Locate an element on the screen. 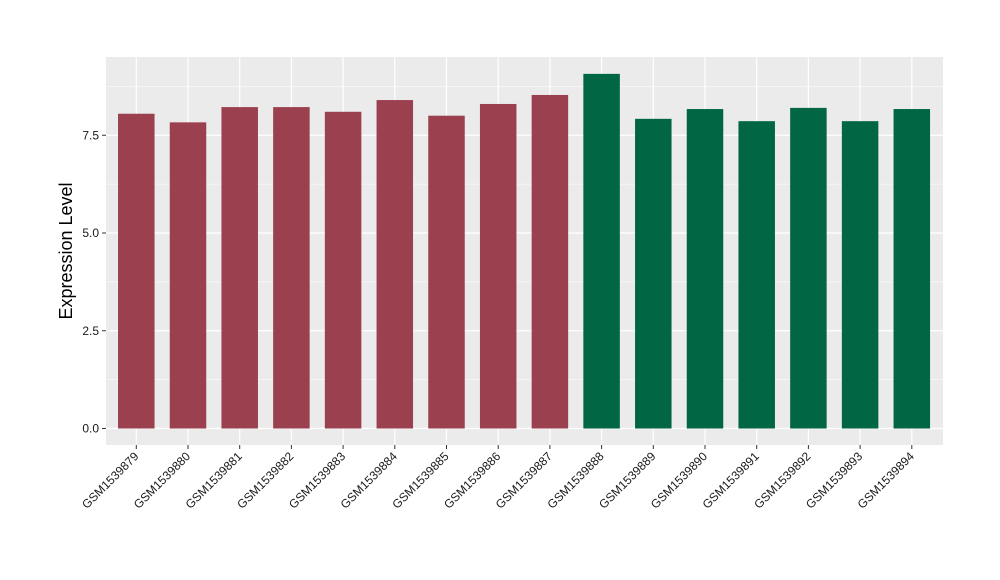  bar-GSM1539893 is located at coordinates (860, 275).